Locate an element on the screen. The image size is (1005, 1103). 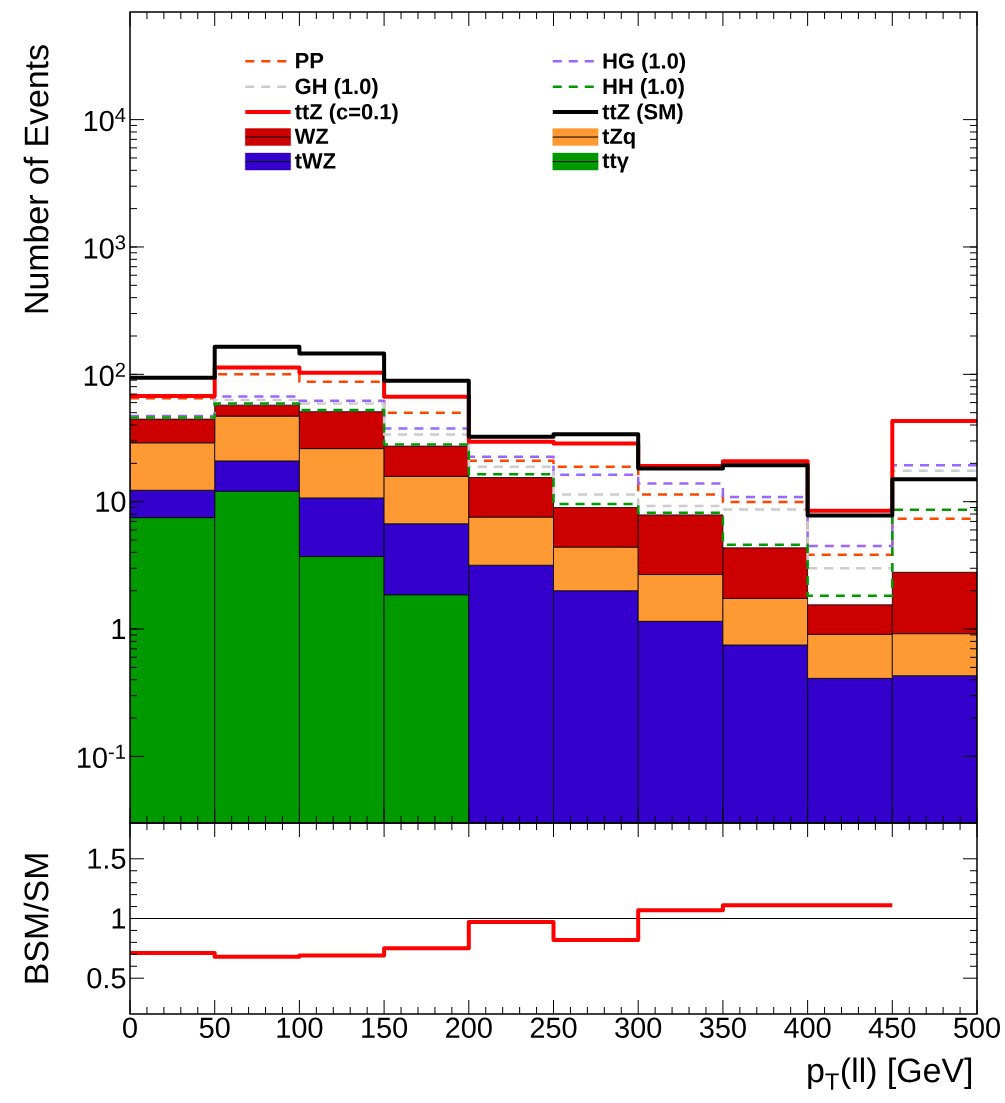
x-tick-label: 0 is located at coordinates (130, 1027).